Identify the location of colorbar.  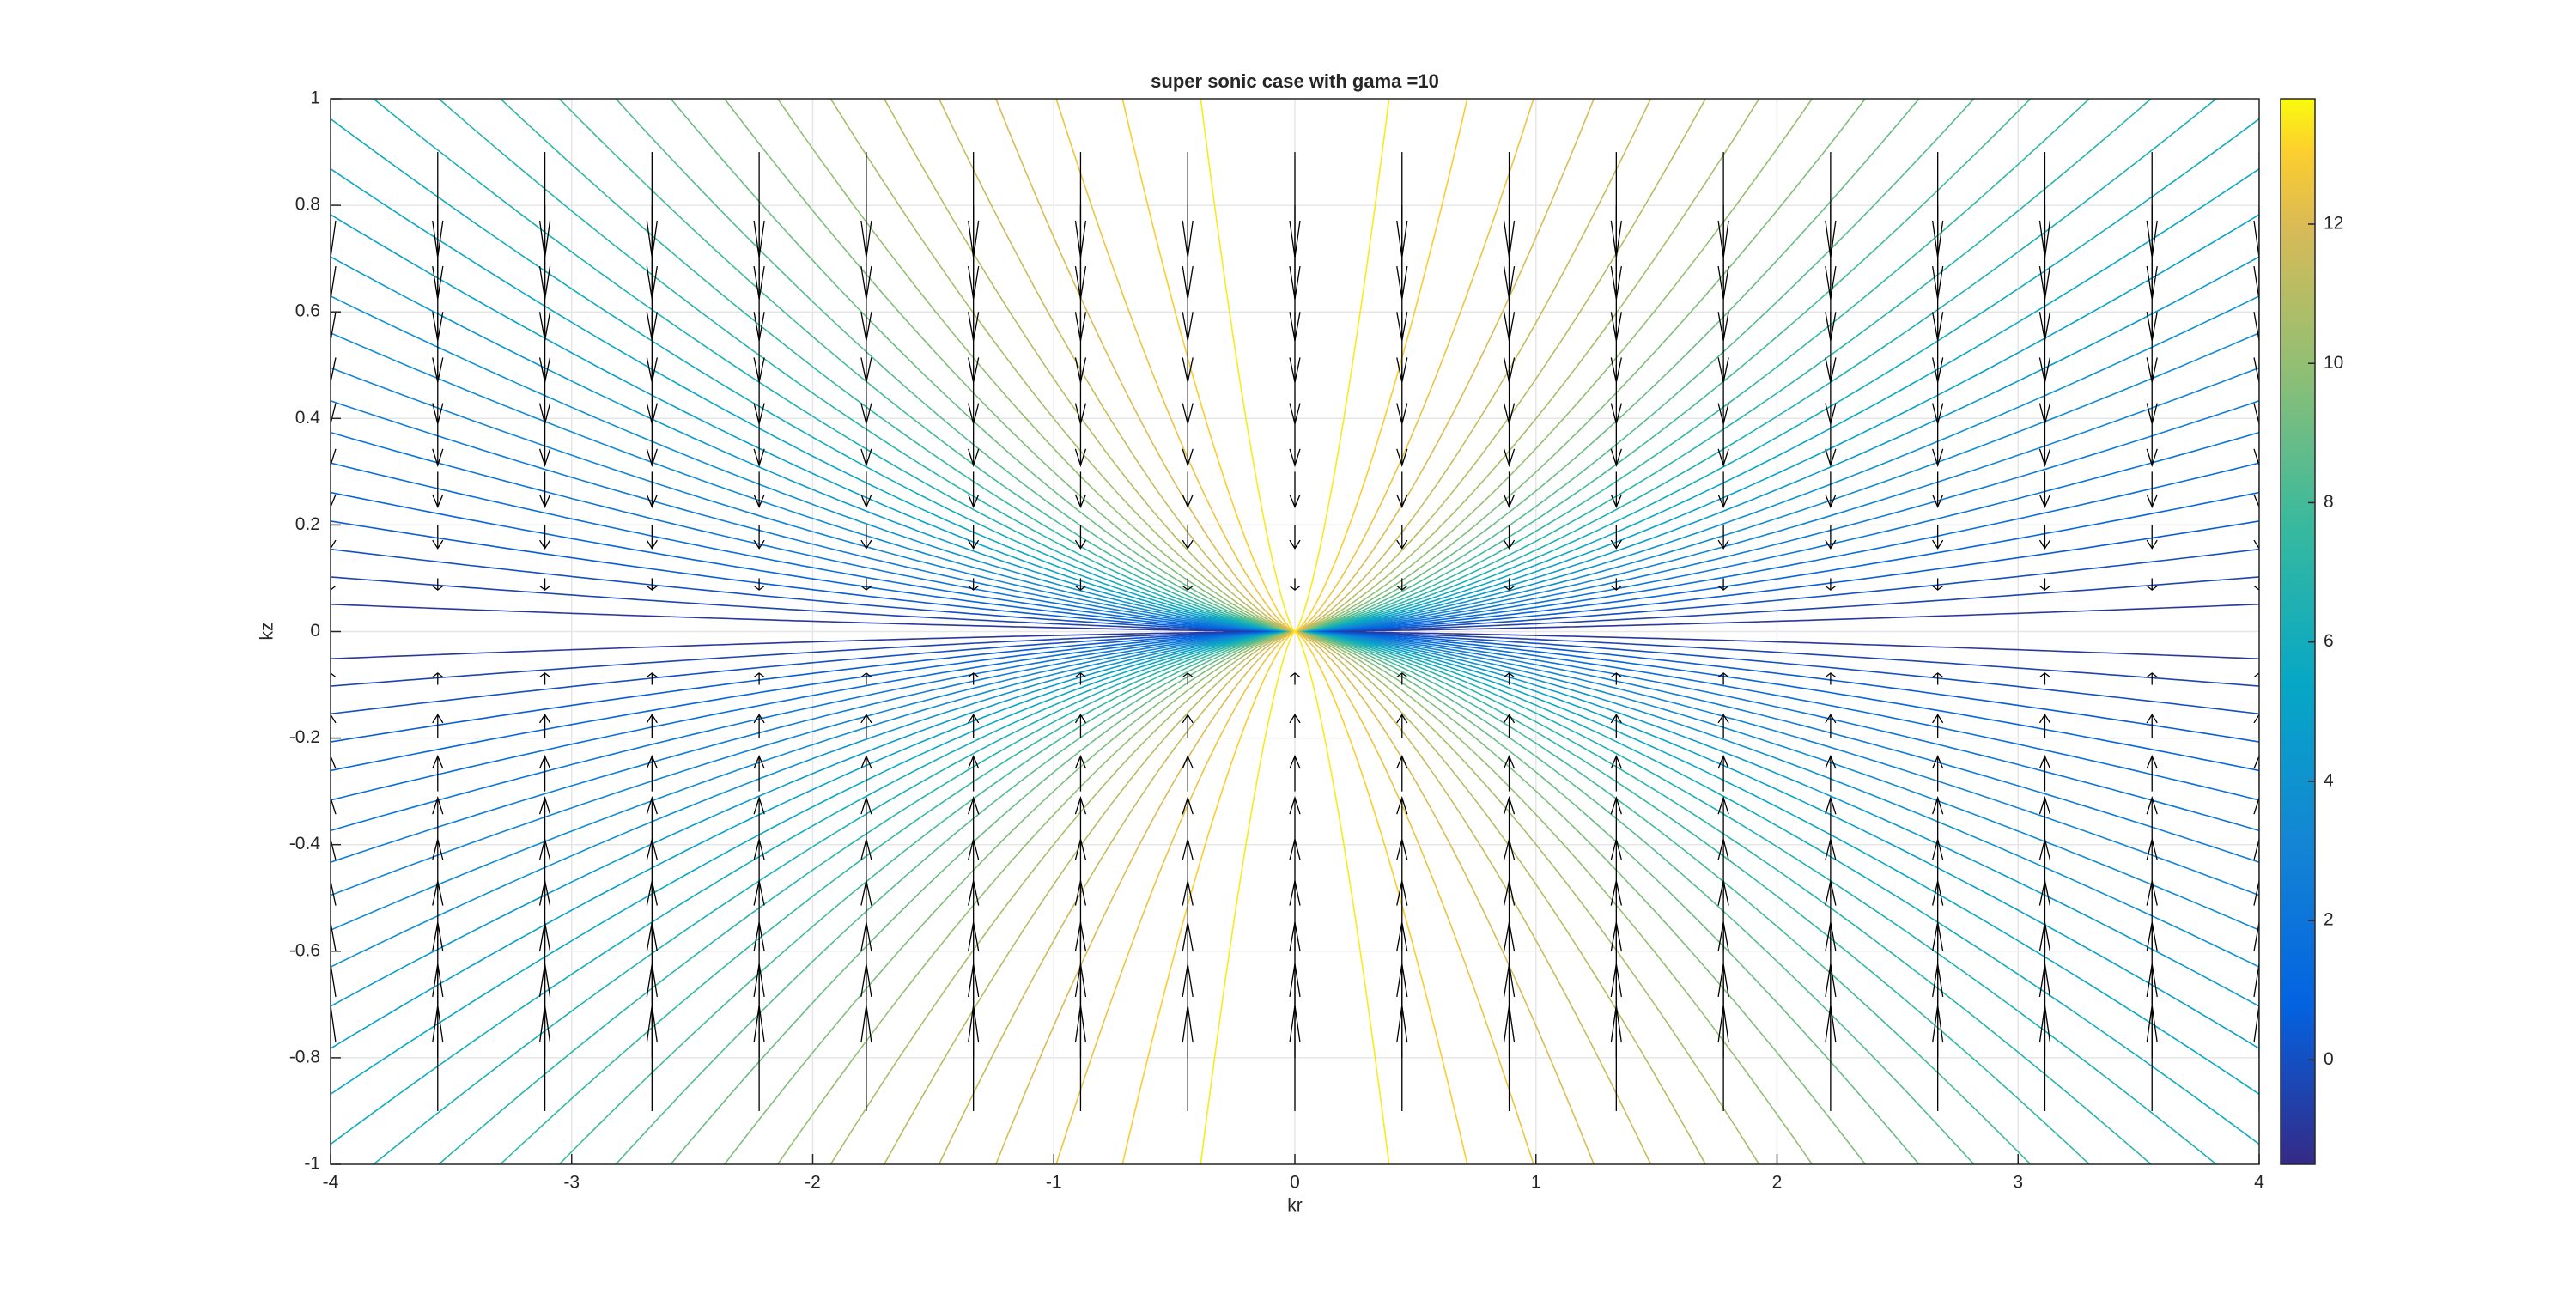
(2298, 632).